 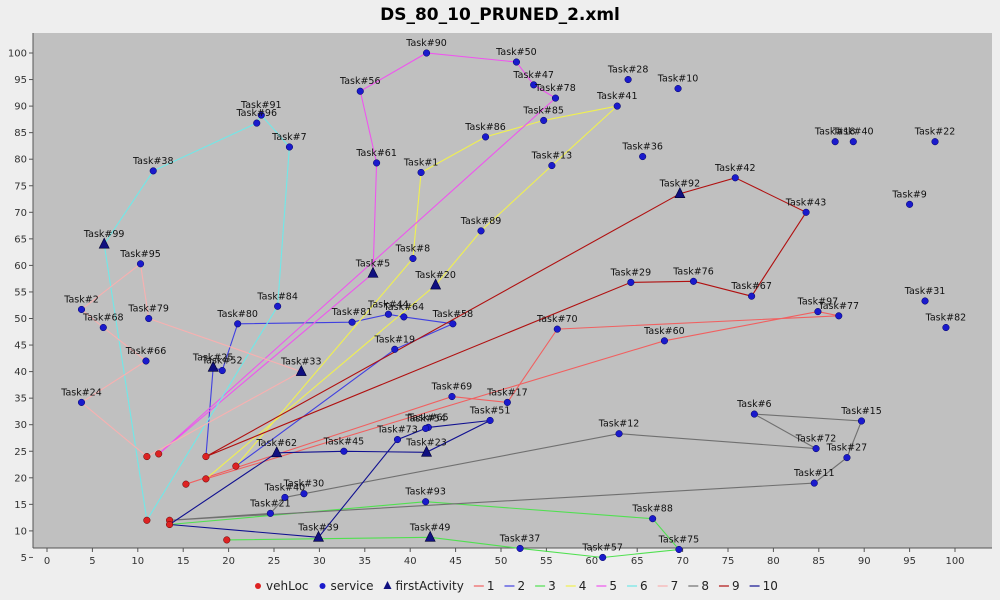 What do you see at coordinates (735, 168) in the screenshot?
I see `task-label: Task#42` at bounding box center [735, 168].